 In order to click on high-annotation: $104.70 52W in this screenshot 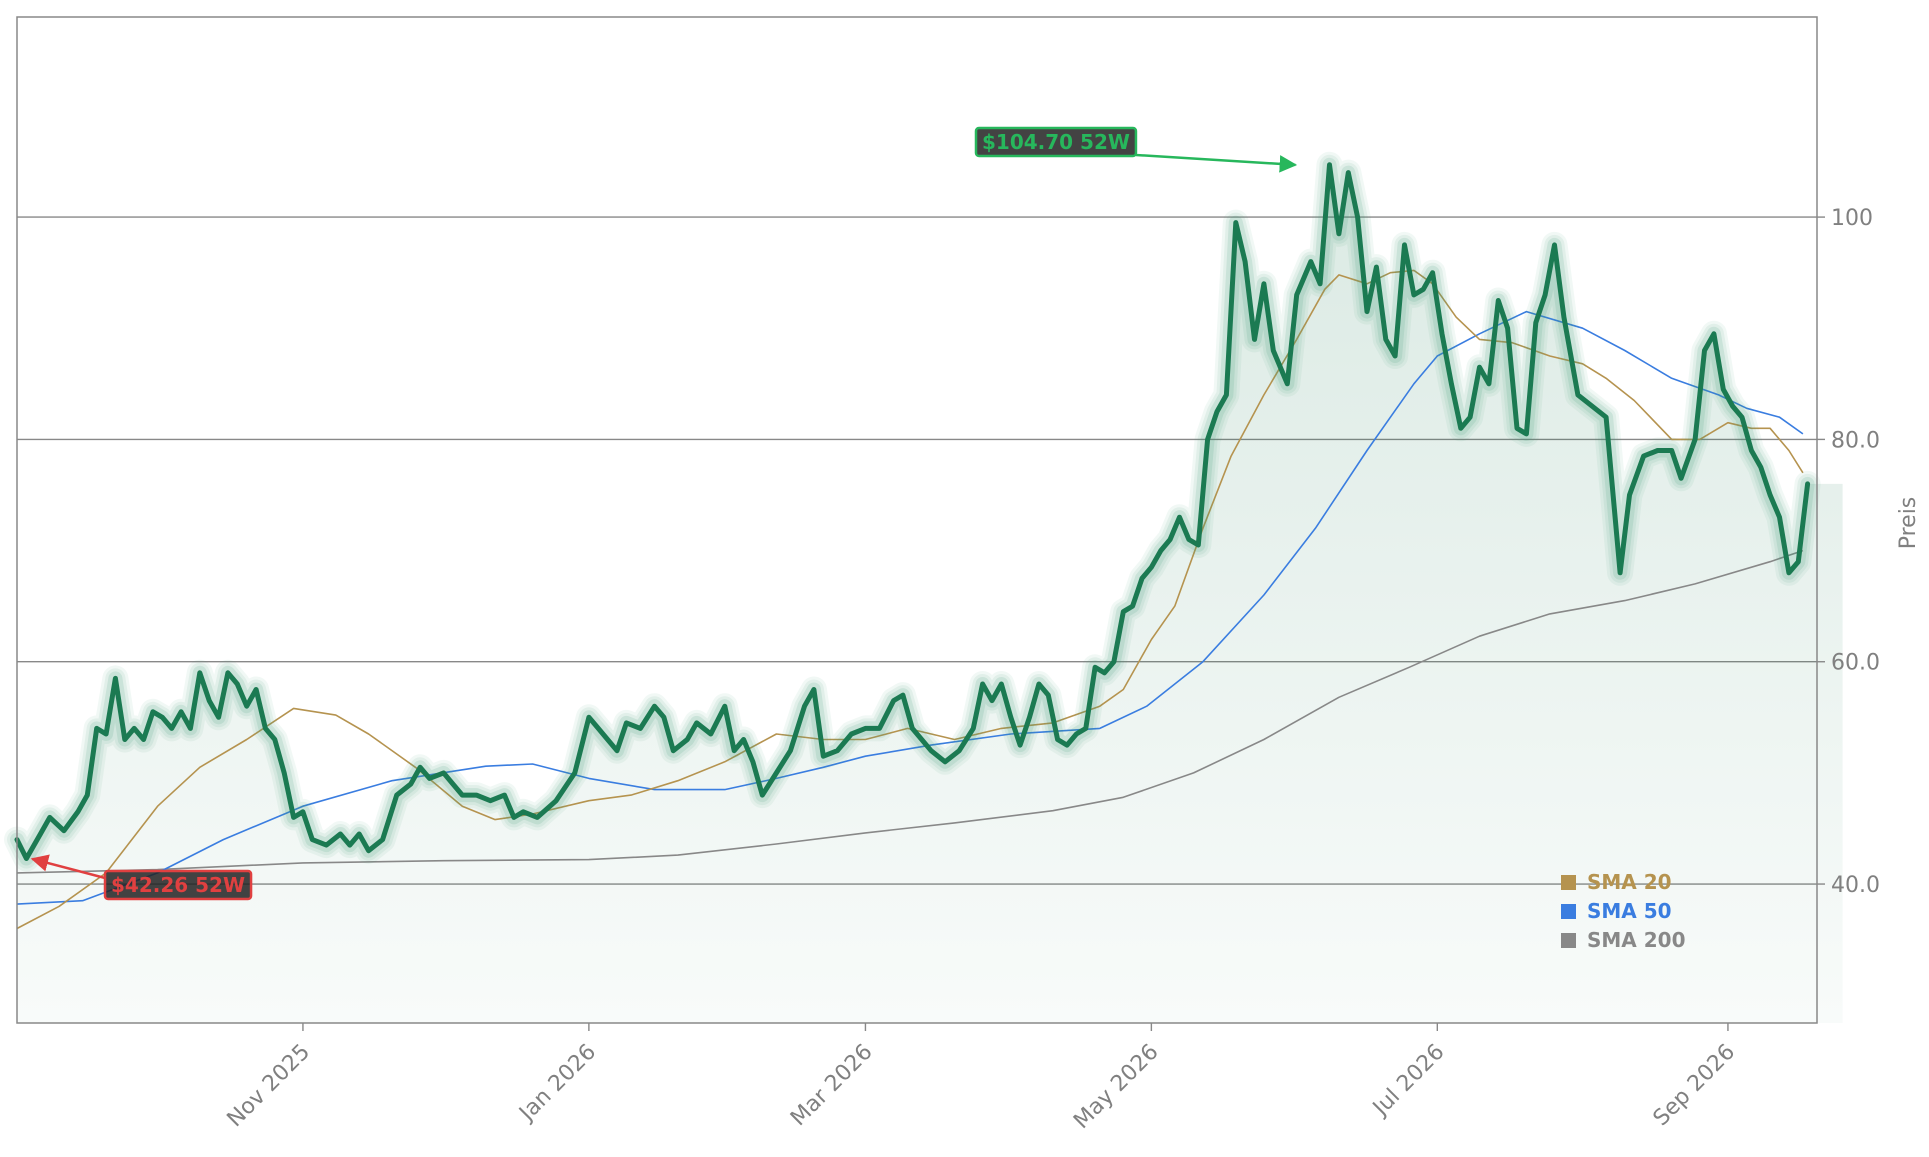, I will do `click(1056, 142)`.